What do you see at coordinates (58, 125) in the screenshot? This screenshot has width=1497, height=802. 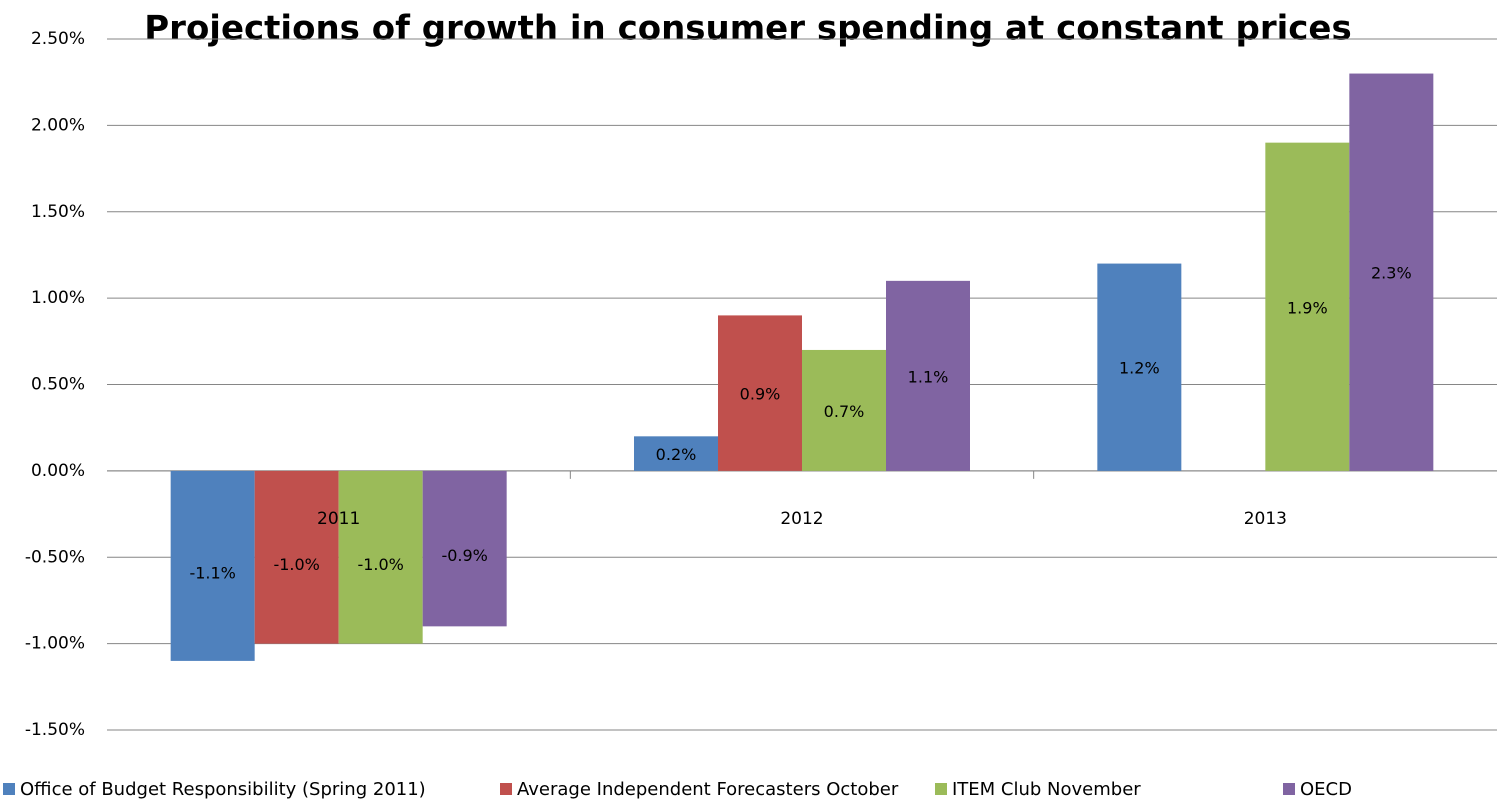 I see `y-tick-label: 2.00%` at bounding box center [58, 125].